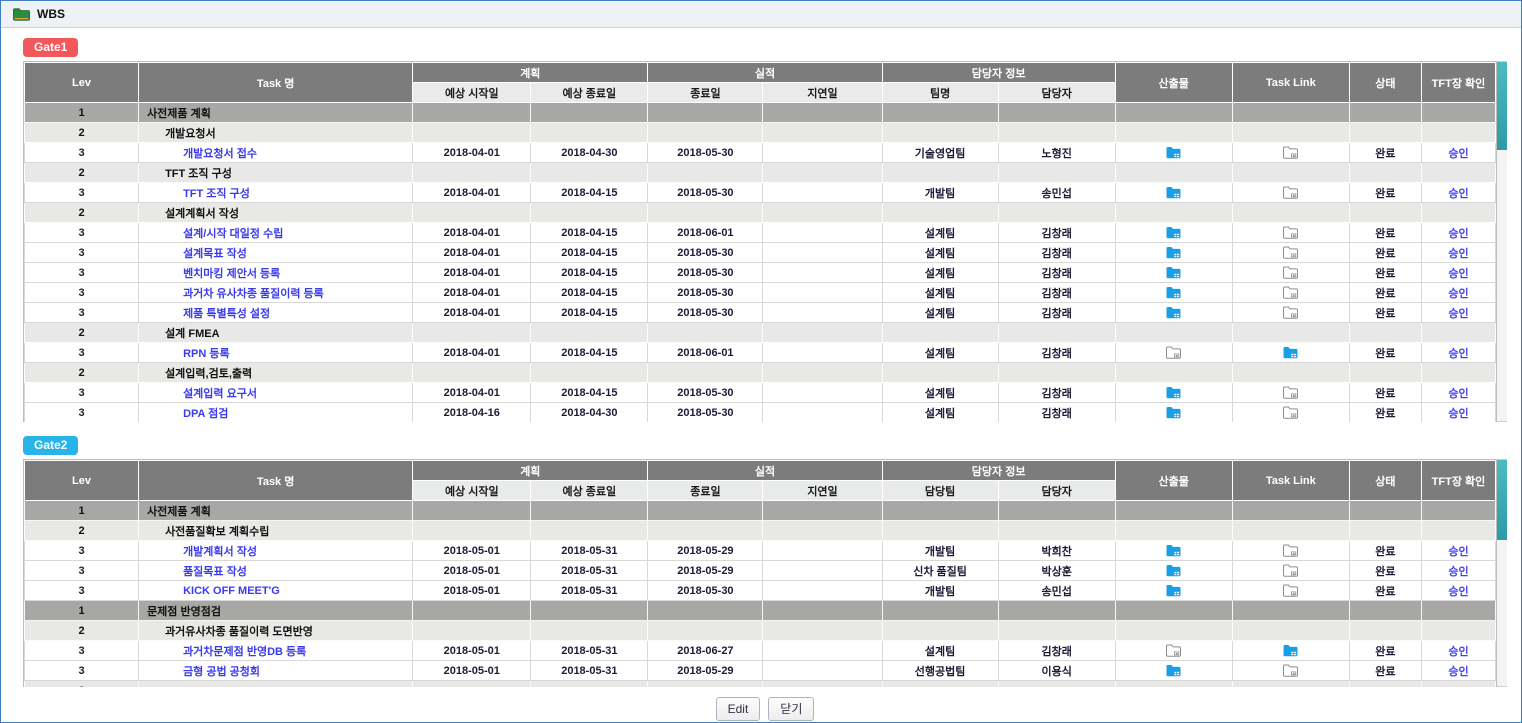  What do you see at coordinates (738, 709) in the screenshot?
I see `edit-button: Edit` at bounding box center [738, 709].